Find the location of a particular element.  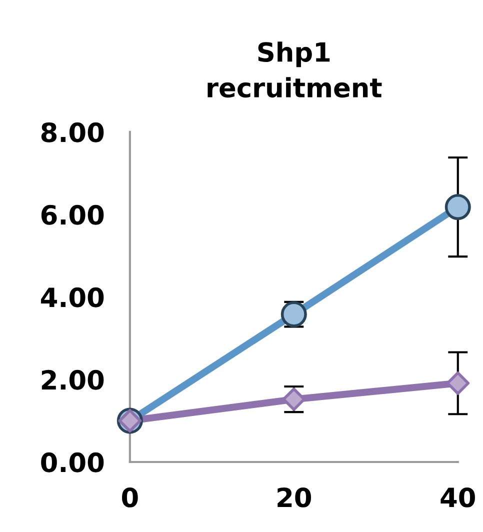

x-tick-label: 20 is located at coordinates (295, 497).